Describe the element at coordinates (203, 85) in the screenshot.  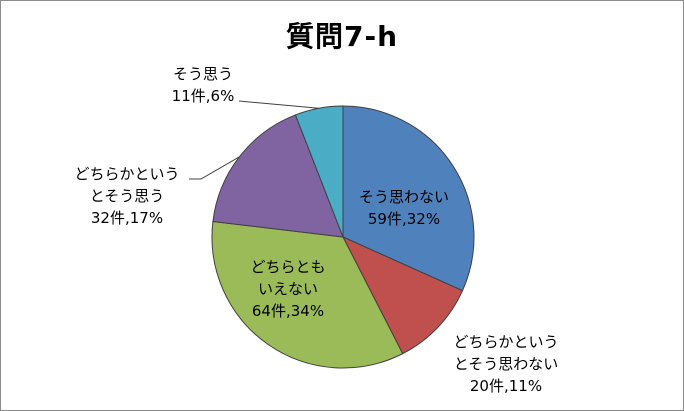
I see `slice-label-sou-omou: そう思う 11件,6%` at that location.